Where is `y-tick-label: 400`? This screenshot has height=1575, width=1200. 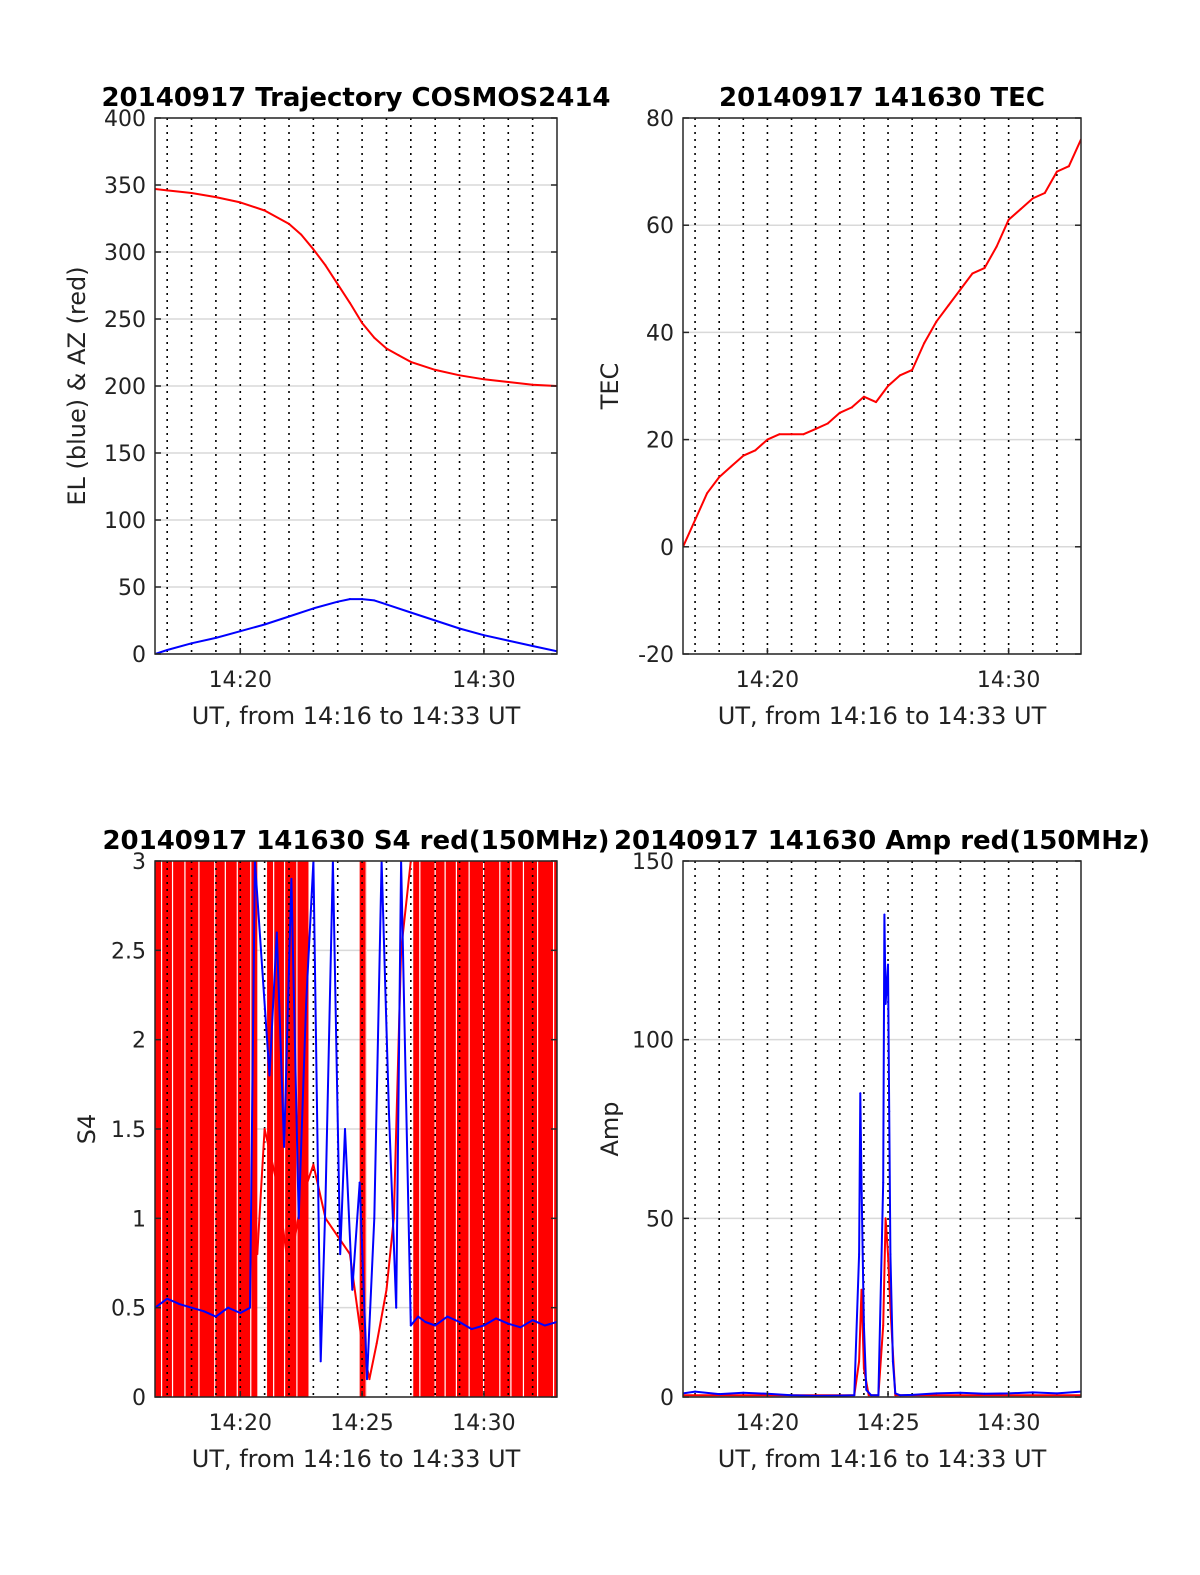
y-tick-label: 400 is located at coordinates (125, 119).